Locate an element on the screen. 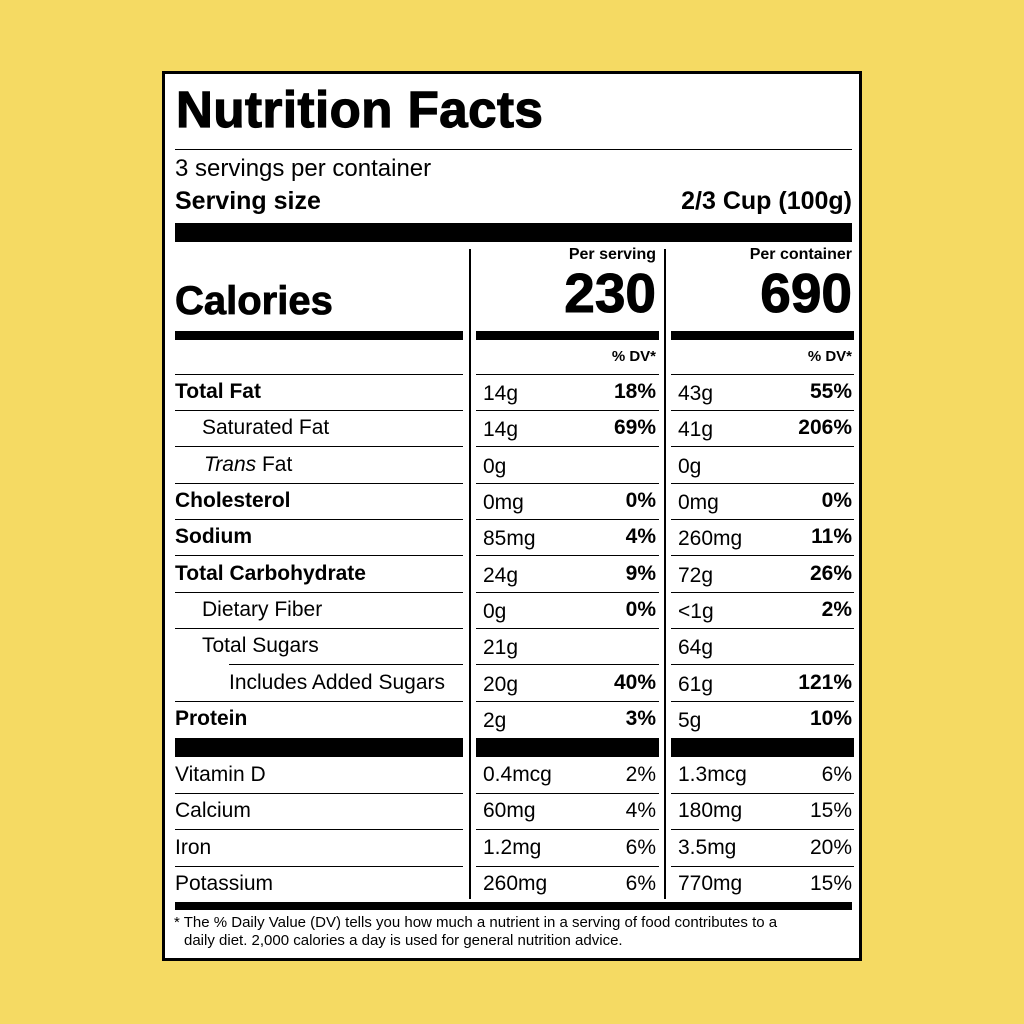  serving-size-value: 2/3 Cup (100g) is located at coordinates (766, 201).